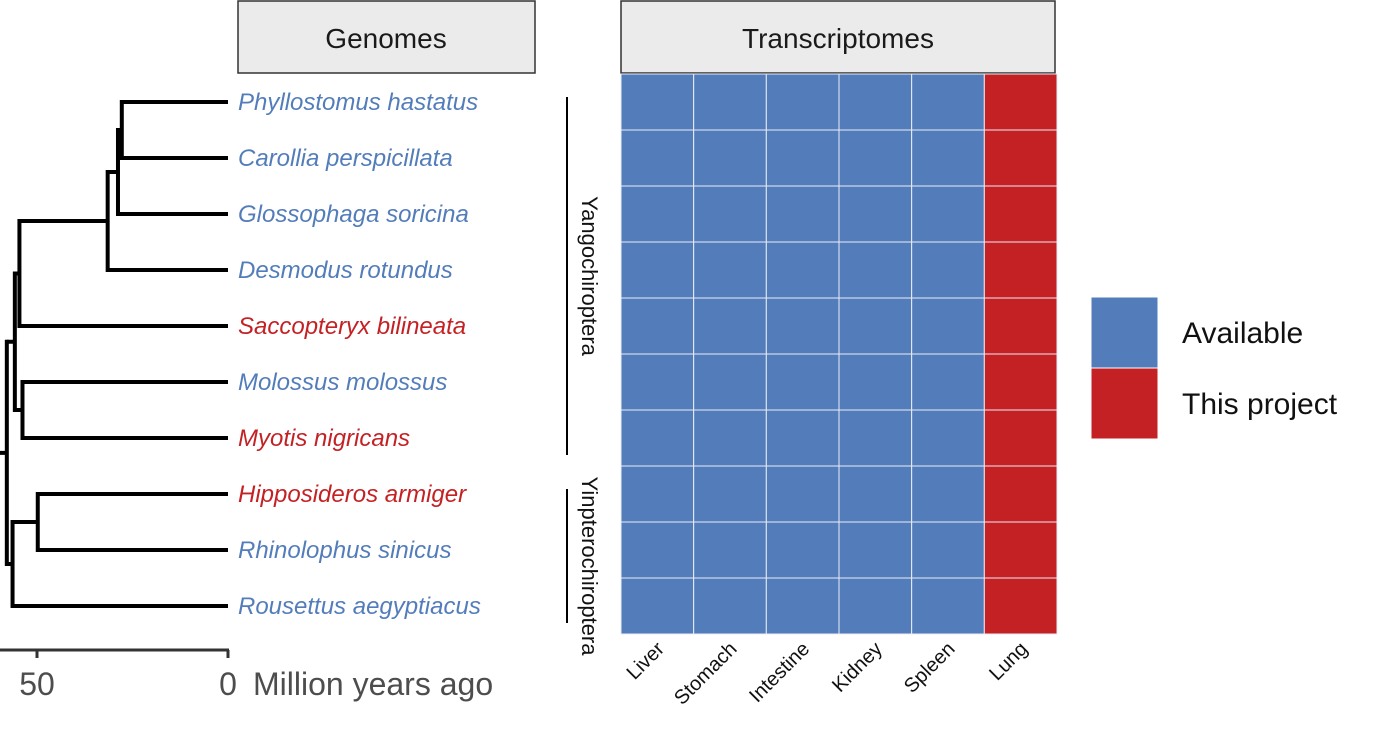 The height and width of the screenshot is (730, 1375). I want to click on clade-label: Yinpterochiroptera, so click(589, 567).